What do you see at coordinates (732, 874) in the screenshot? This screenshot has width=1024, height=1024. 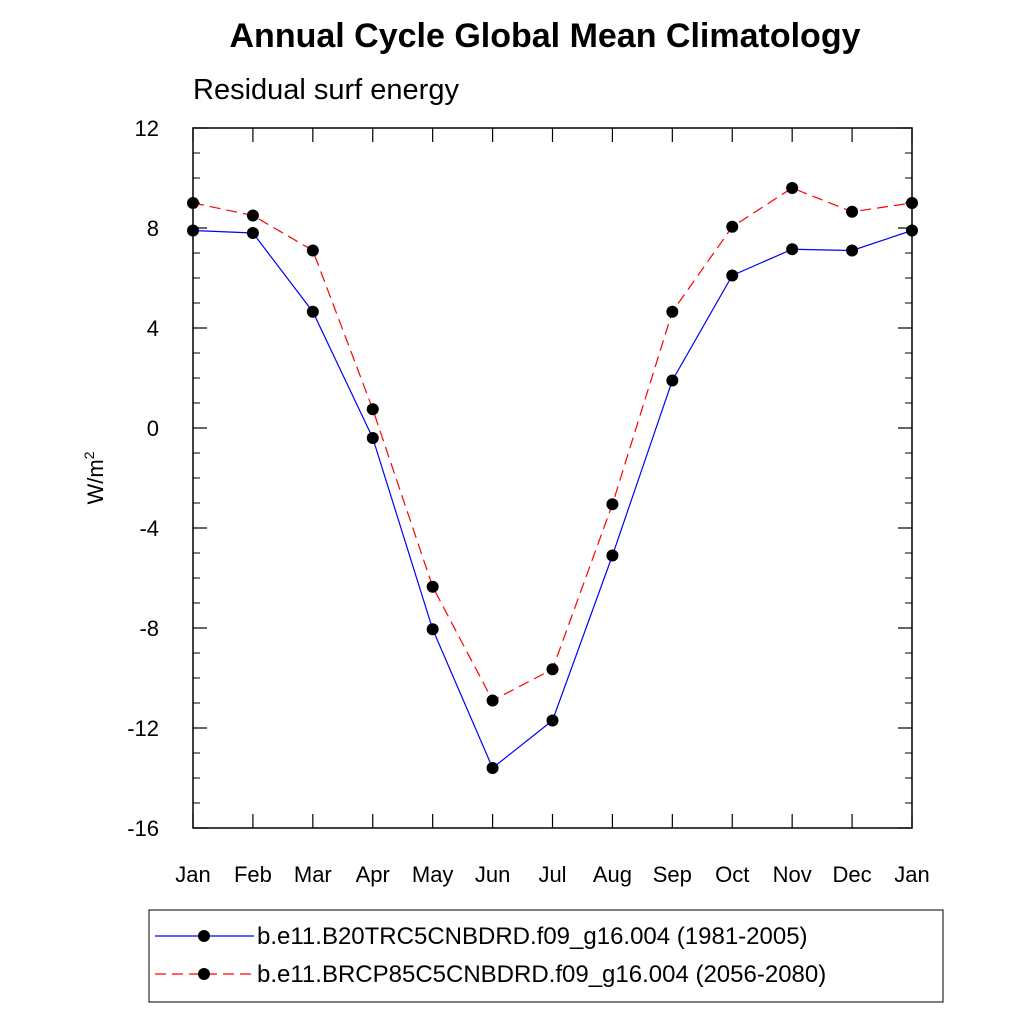 I see `x-tick-label: Oct` at bounding box center [732, 874].